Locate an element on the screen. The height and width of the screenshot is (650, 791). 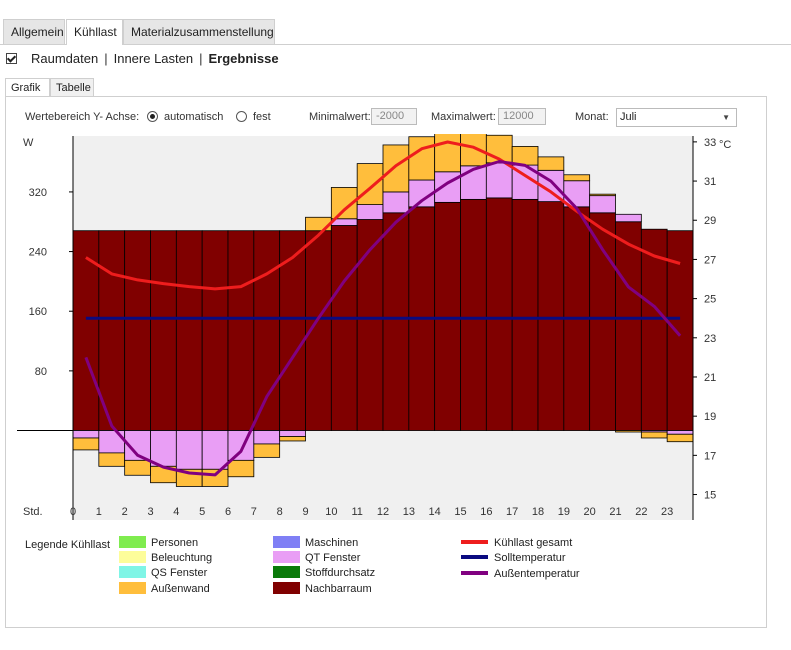
x-tick-label: 15 is located at coordinates (460, 512).